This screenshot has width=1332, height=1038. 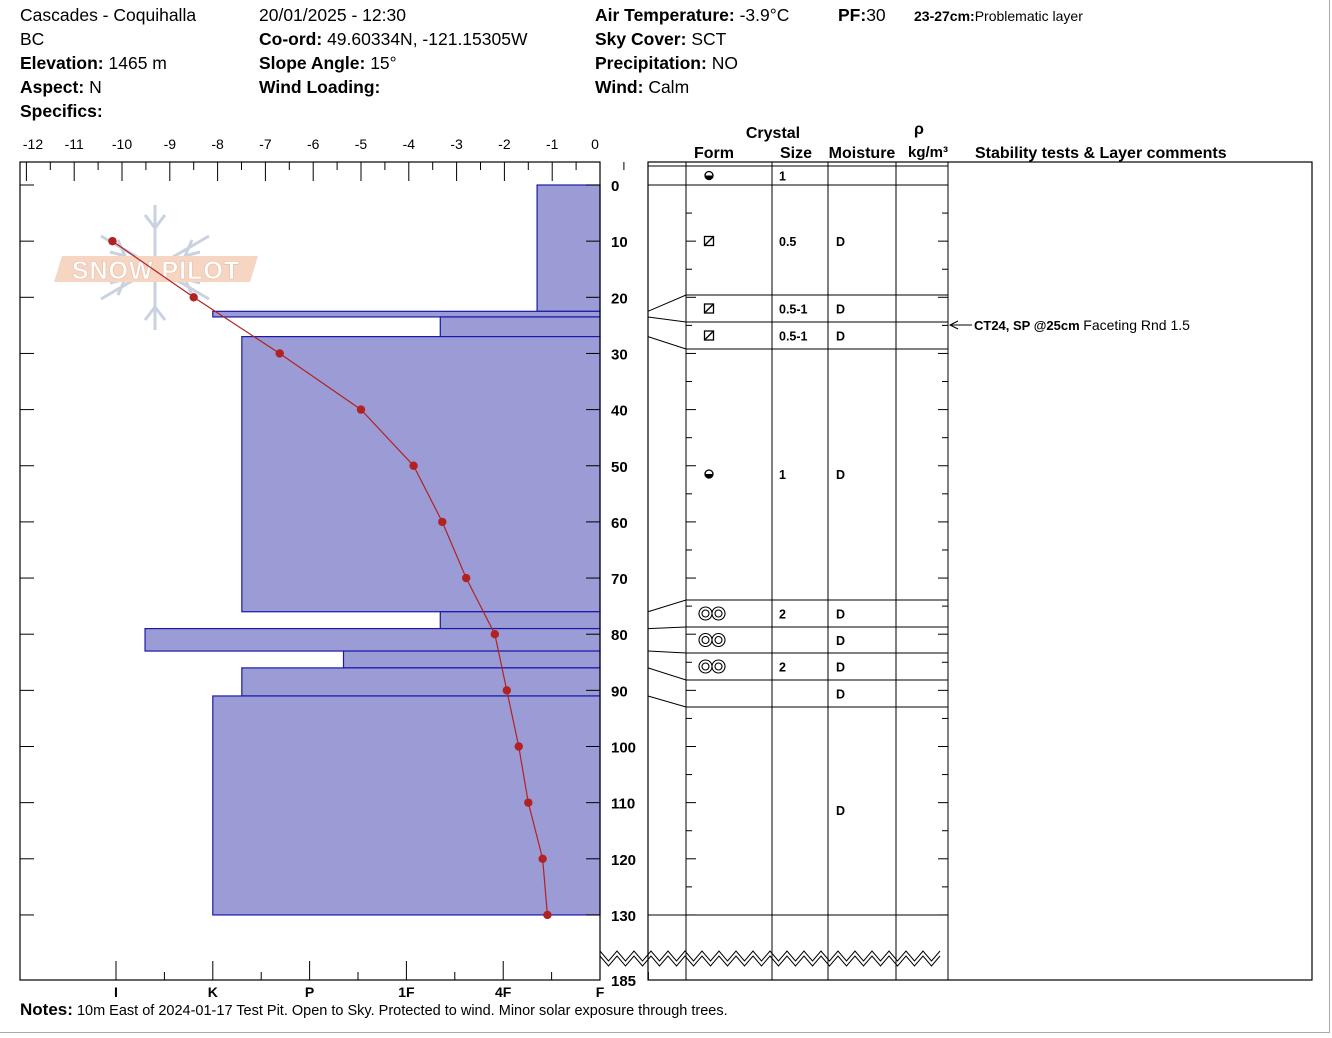 I want to click on coordinates: Co-ord: 49.60334N, -121.15305W, so click(x=393, y=39).